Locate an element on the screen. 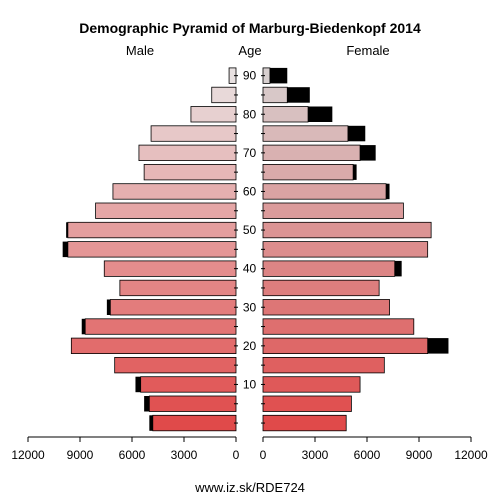  male-label: Male is located at coordinates (140, 50).